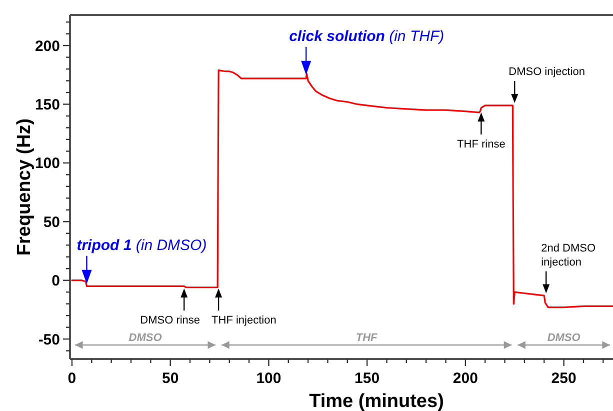 The height and width of the screenshot is (411, 613). What do you see at coordinates (366, 36) in the screenshot?
I see `annotation: click solution (in THF)` at bounding box center [366, 36].